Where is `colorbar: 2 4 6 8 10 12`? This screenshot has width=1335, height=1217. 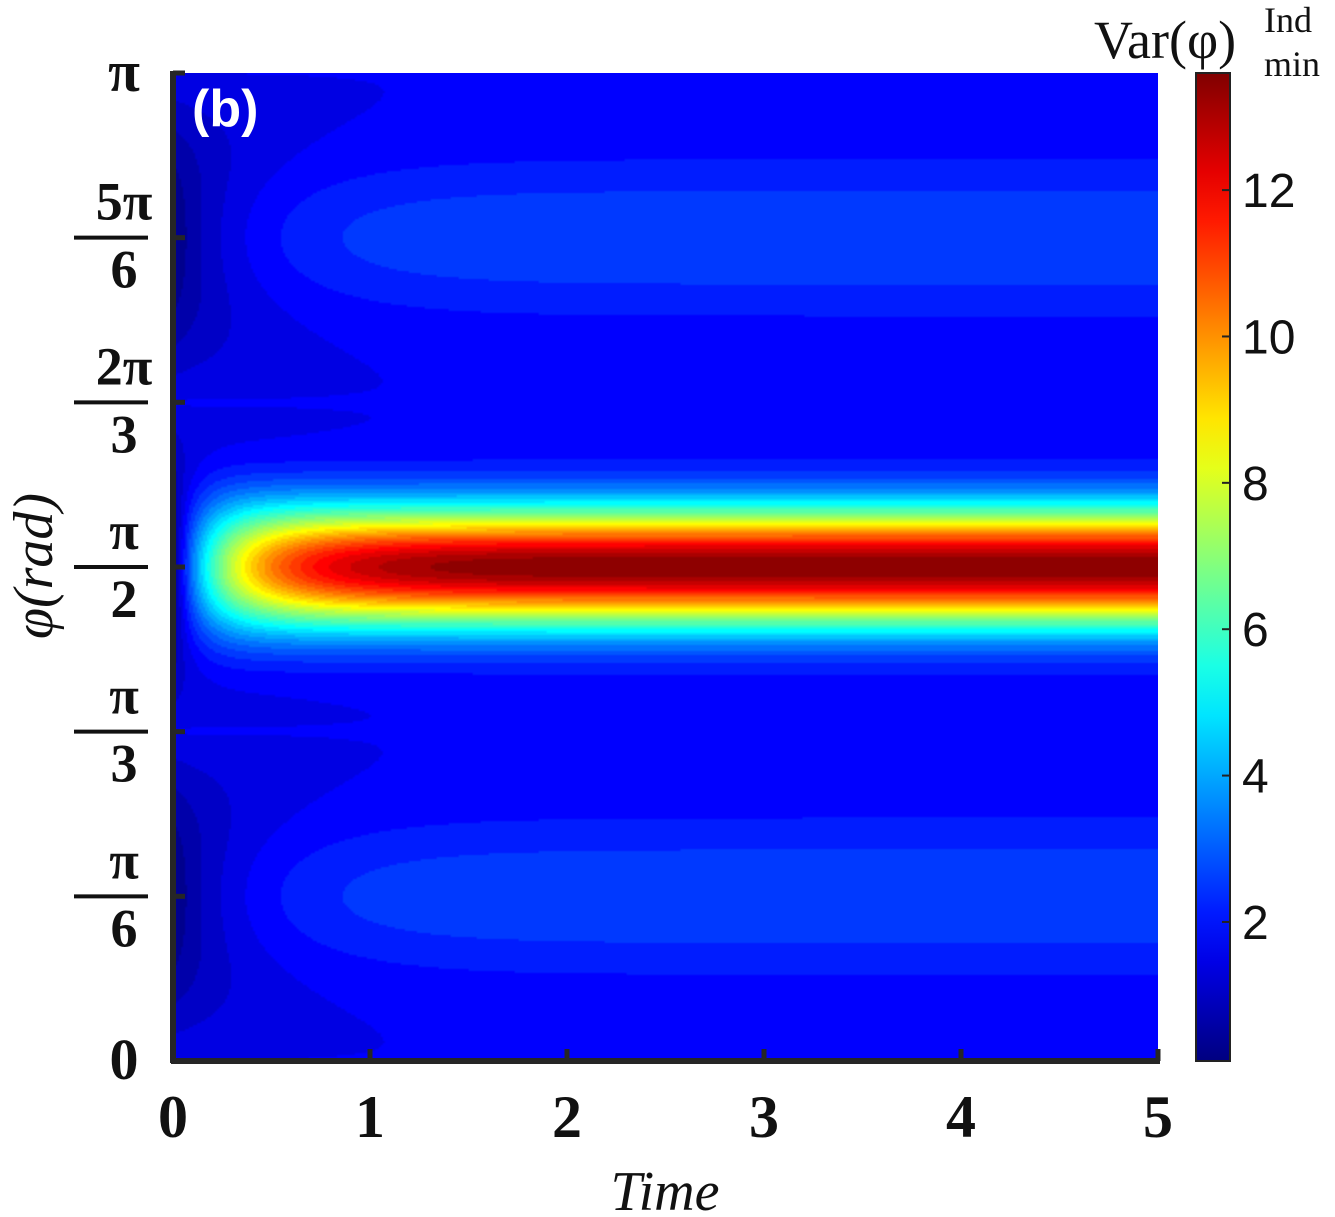
colorbar: 2 4 6 8 10 12 is located at coordinates (1245, 567).